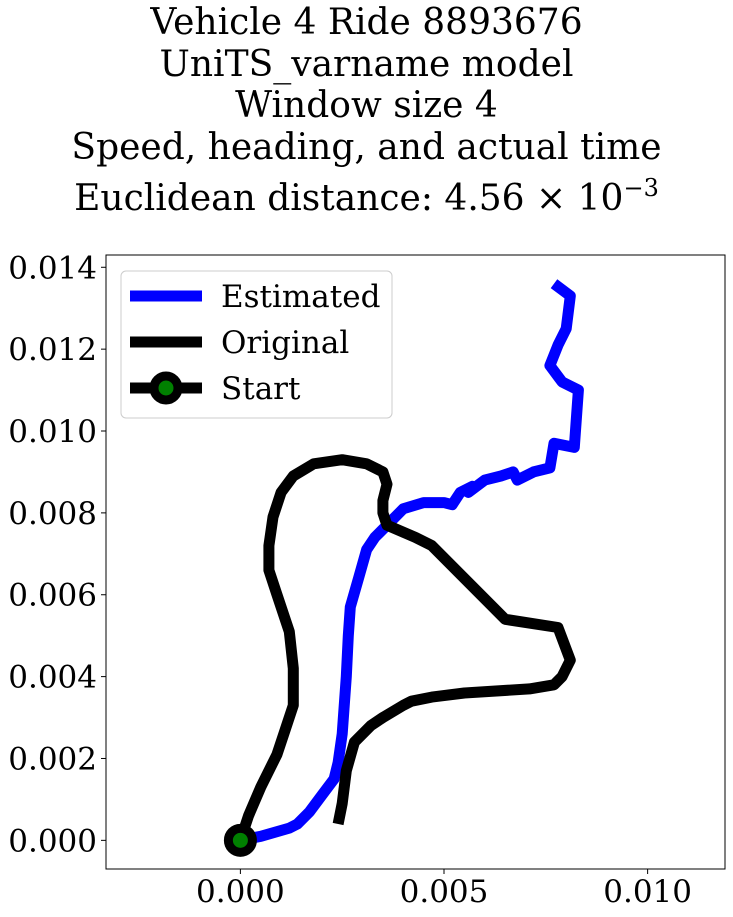  What do you see at coordinates (52, 759) in the screenshot?
I see `y-tick-label: 0.002` at bounding box center [52, 759].